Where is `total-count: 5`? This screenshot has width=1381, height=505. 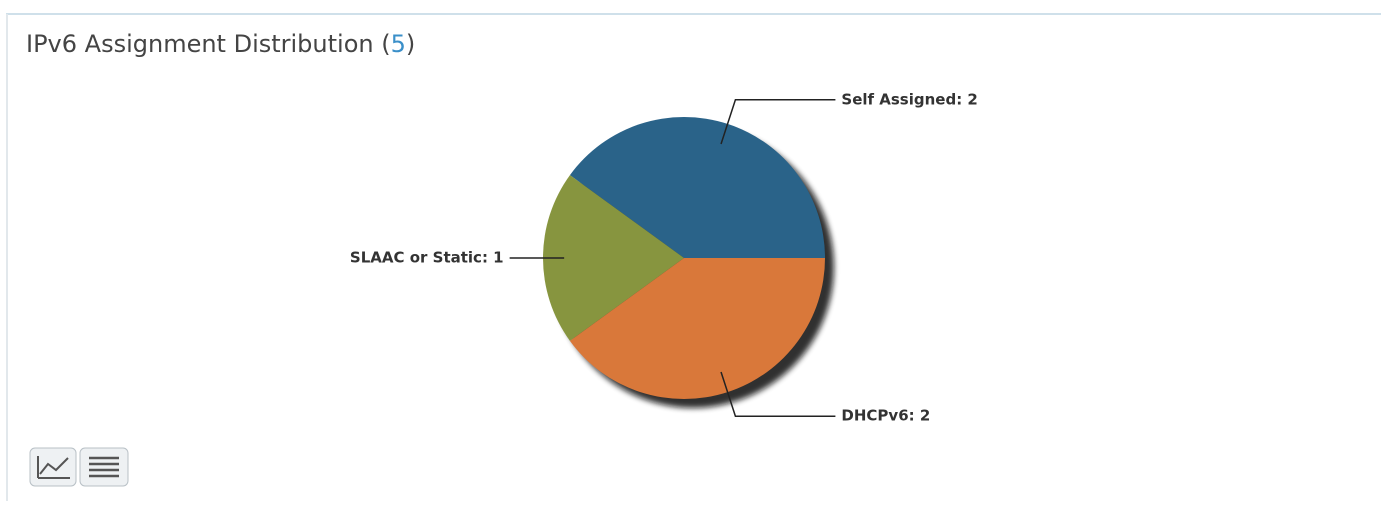
total-count: 5 is located at coordinates (398, 44).